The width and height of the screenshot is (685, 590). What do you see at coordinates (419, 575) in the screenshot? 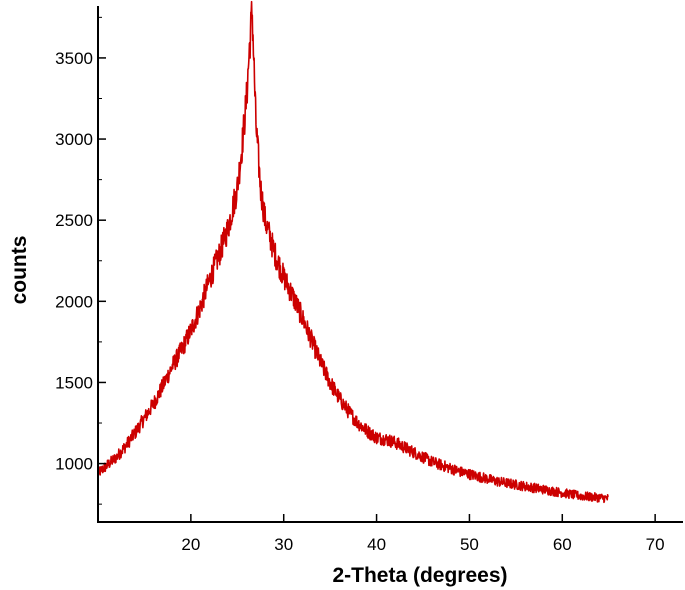
I see `x-axis-title: 2-Theta (degrees)` at bounding box center [419, 575].